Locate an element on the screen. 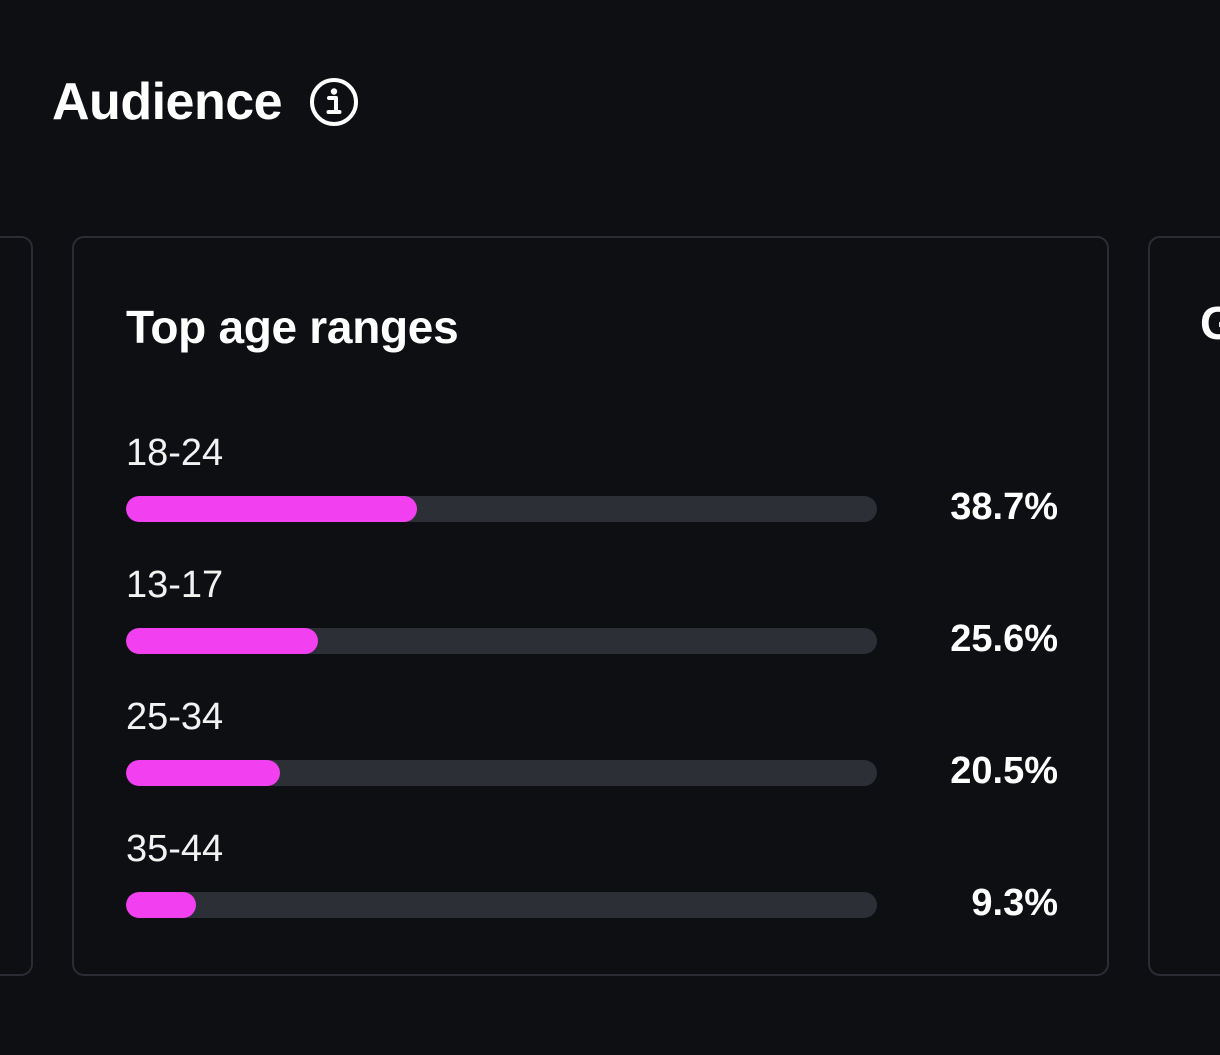 Image resolution: width=1220 pixels, height=1055 pixels. age-row: 18-24 38.7% is located at coordinates (592, 484).